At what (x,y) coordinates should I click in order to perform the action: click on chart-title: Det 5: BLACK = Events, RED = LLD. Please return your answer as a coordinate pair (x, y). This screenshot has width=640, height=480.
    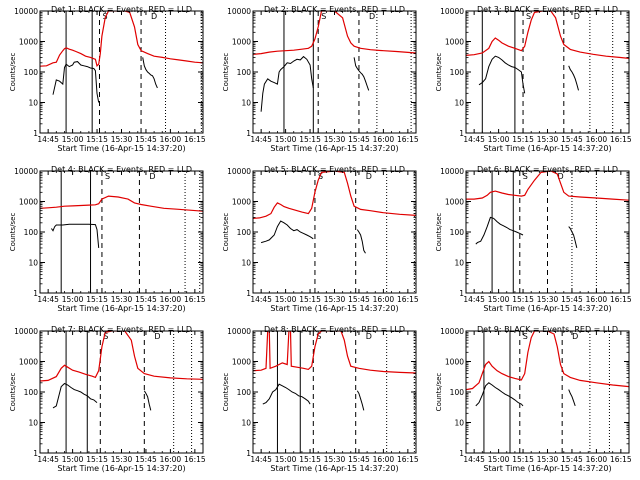
    Looking at the image, I should click on (334, 169).